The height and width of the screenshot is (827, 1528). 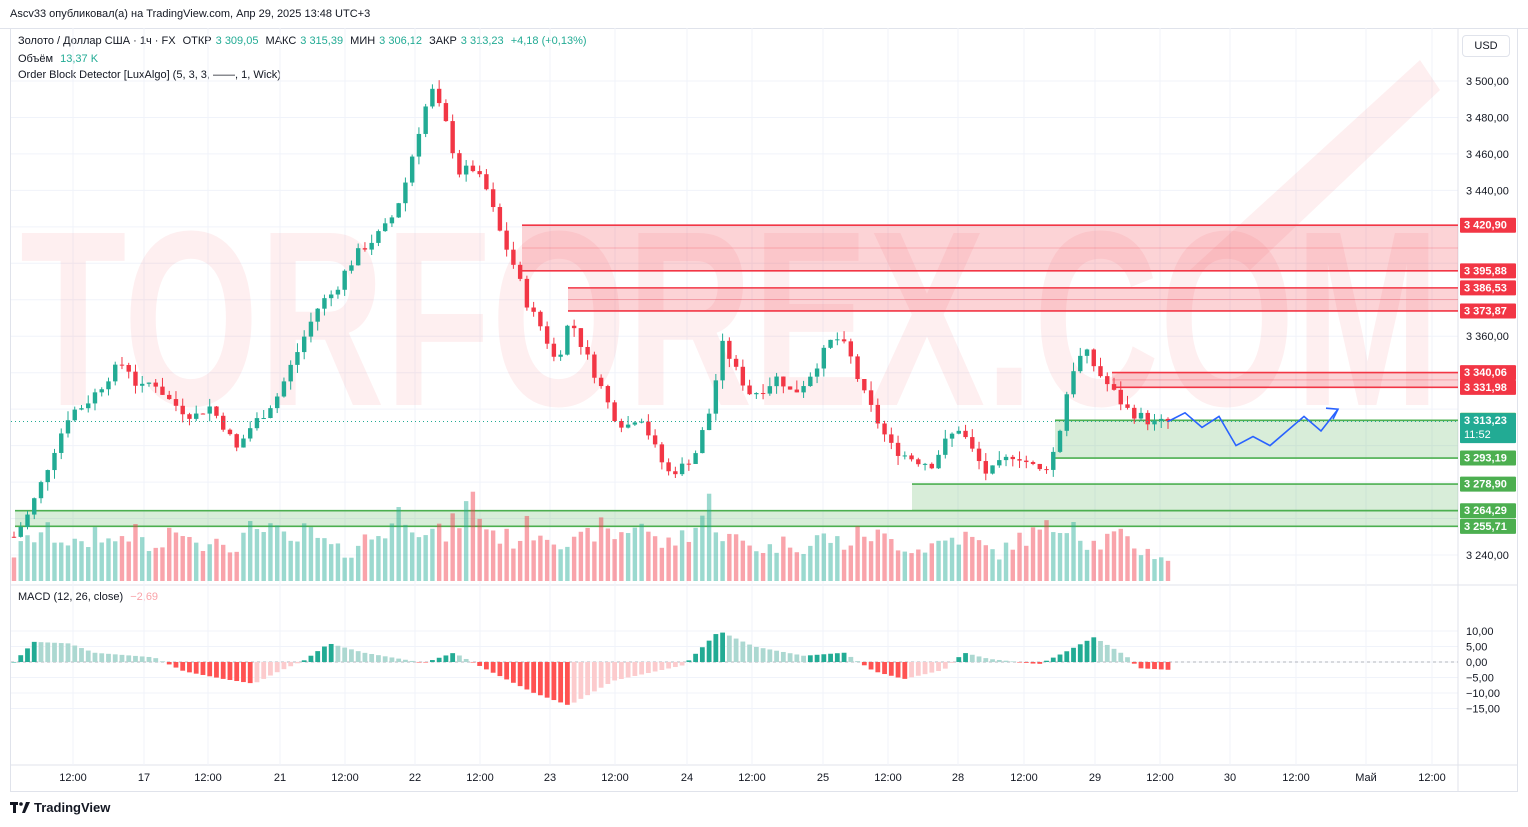 I want to click on volume-legend: Объём 13,37 K, so click(x=60, y=59).